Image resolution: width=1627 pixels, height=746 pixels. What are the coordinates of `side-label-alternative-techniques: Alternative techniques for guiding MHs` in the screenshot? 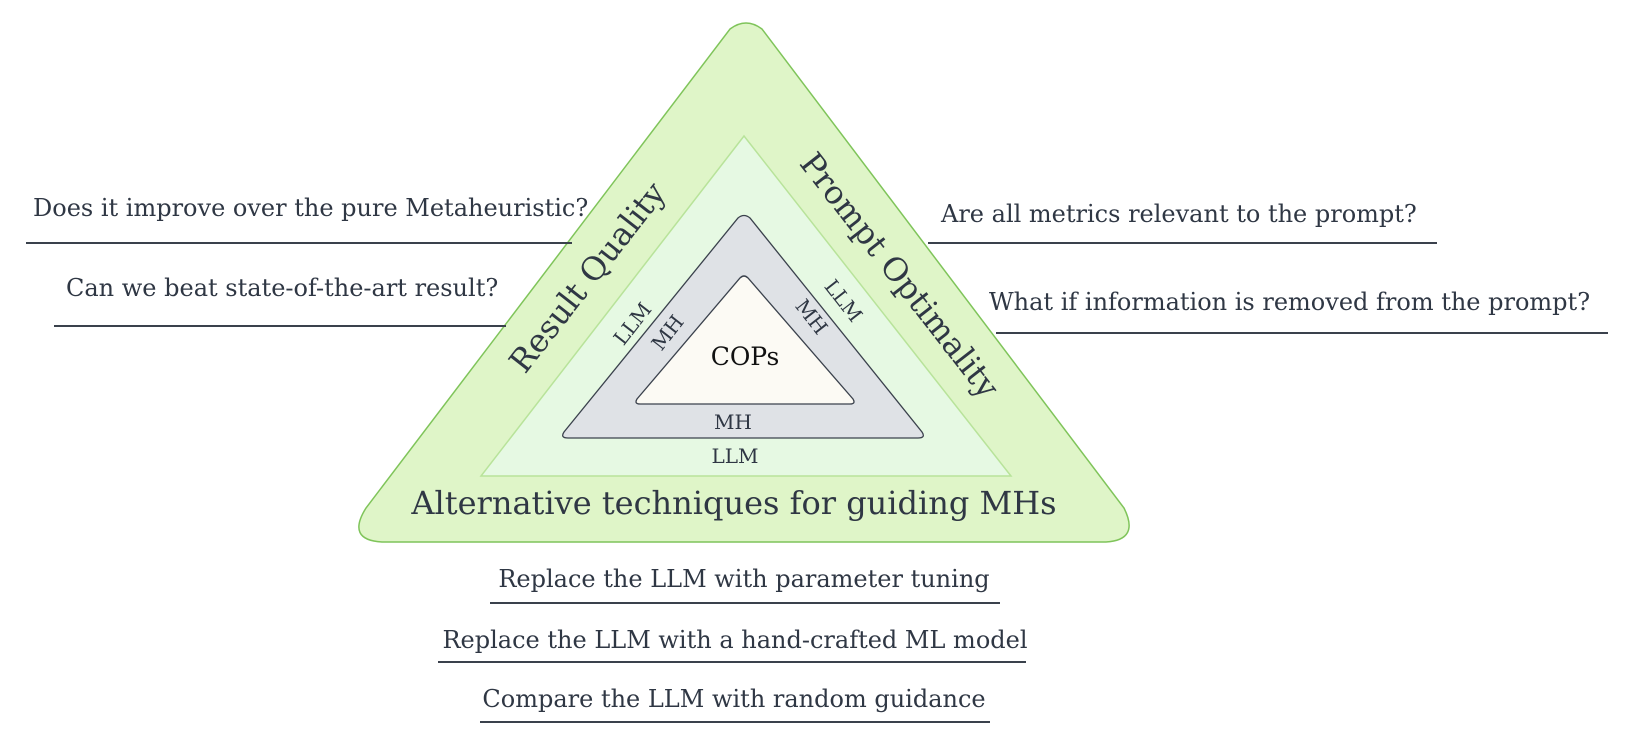 It's located at (733, 503).